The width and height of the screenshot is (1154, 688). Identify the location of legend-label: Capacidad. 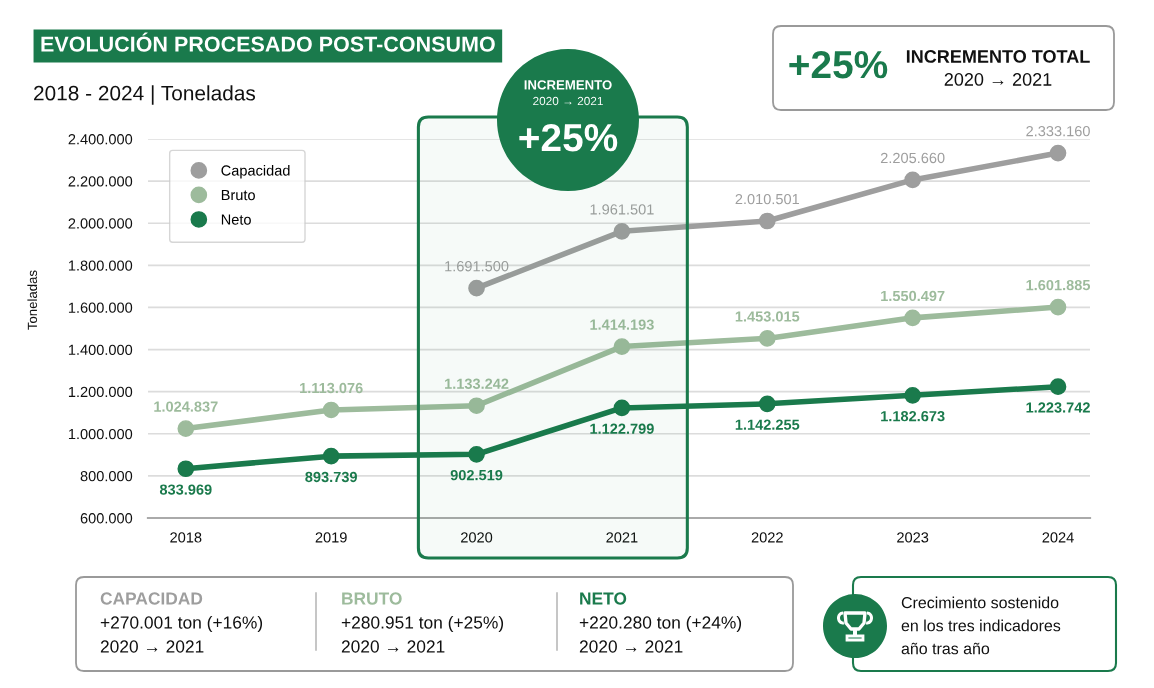
(255, 171).